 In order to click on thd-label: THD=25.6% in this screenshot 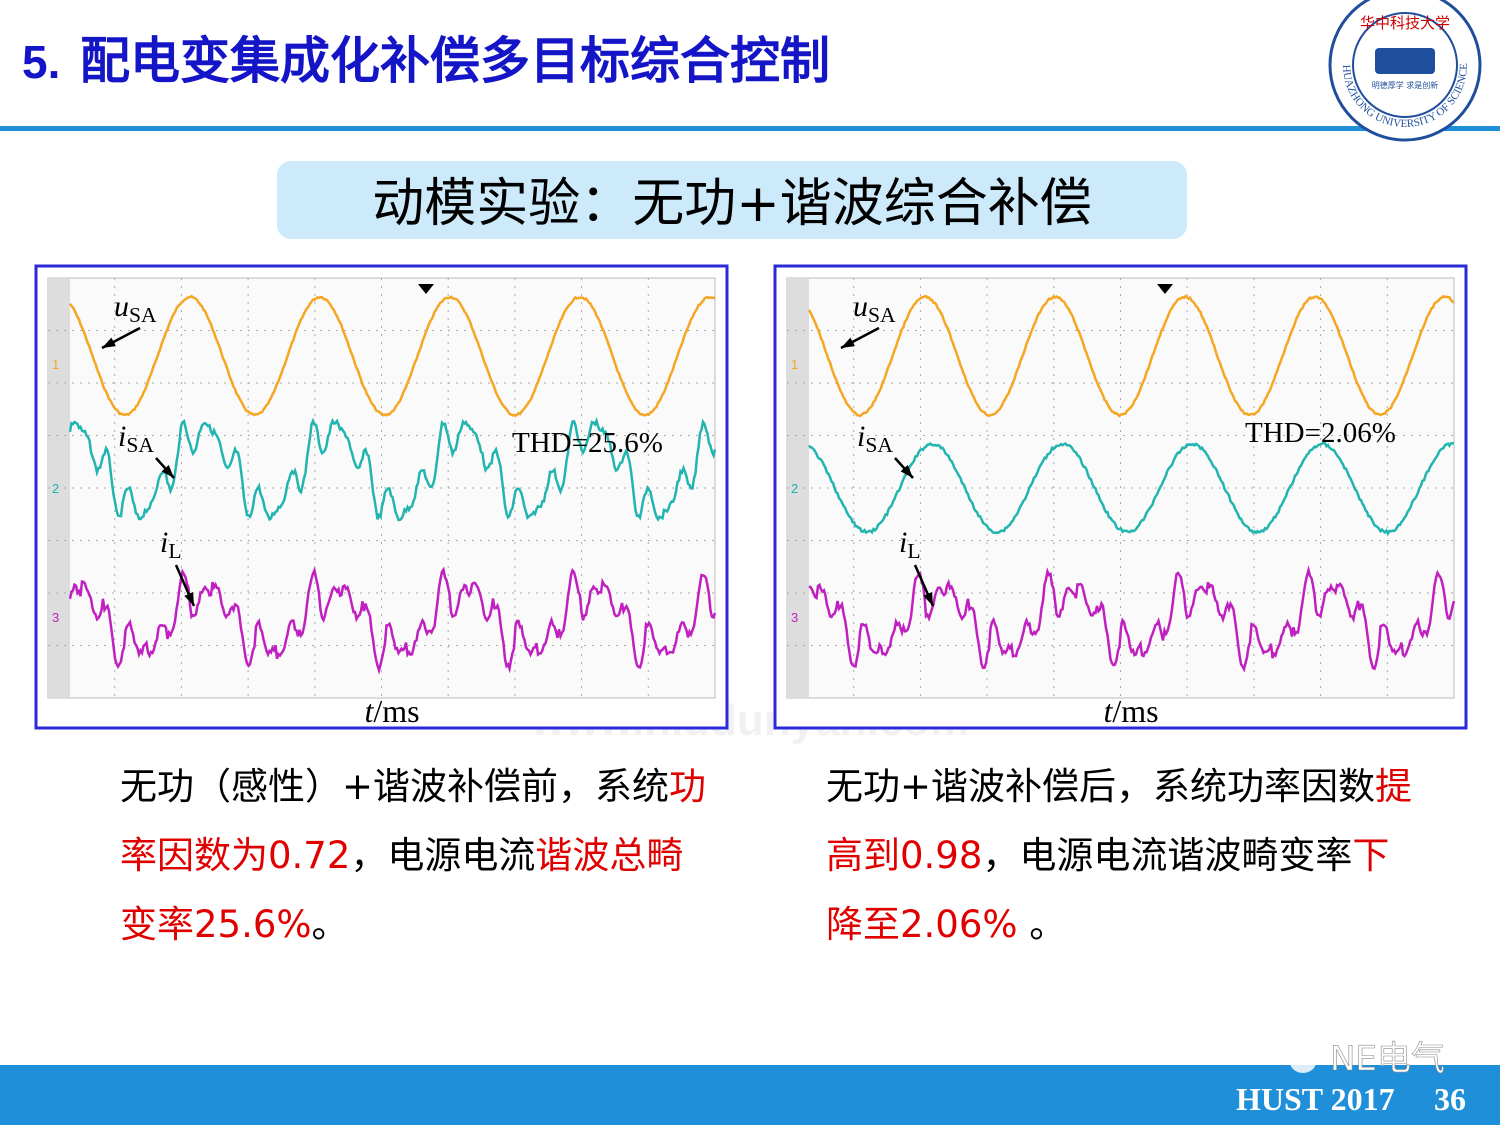, I will do `click(587, 443)`.